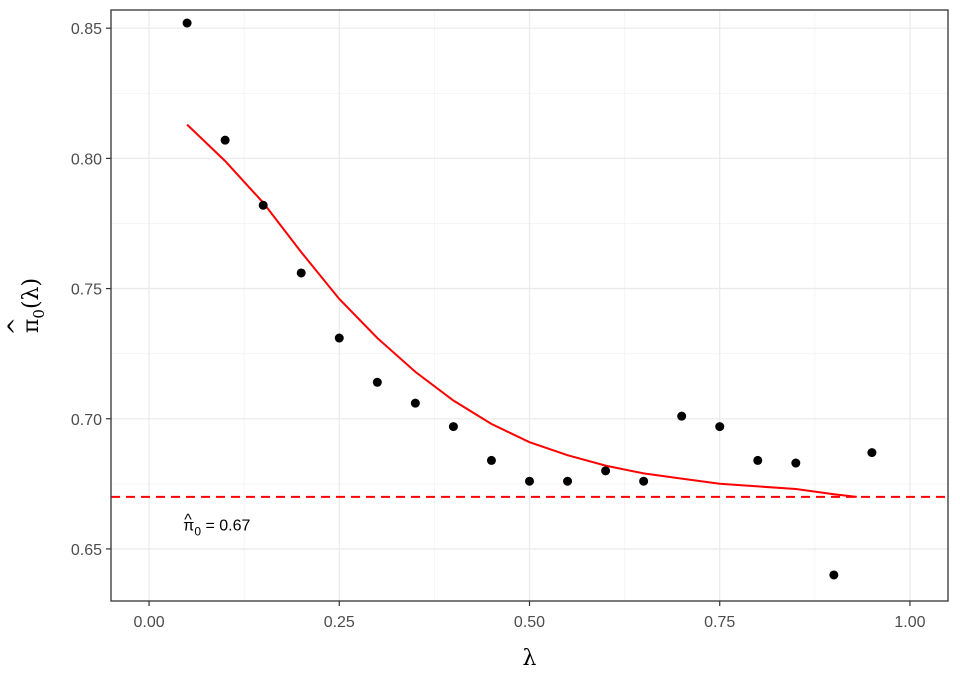 The width and height of the screenshot is (960, 675). Describe the element at coordinates (719, 622) in the screenshot. I see `x-tick-label: 0.75` at that location.